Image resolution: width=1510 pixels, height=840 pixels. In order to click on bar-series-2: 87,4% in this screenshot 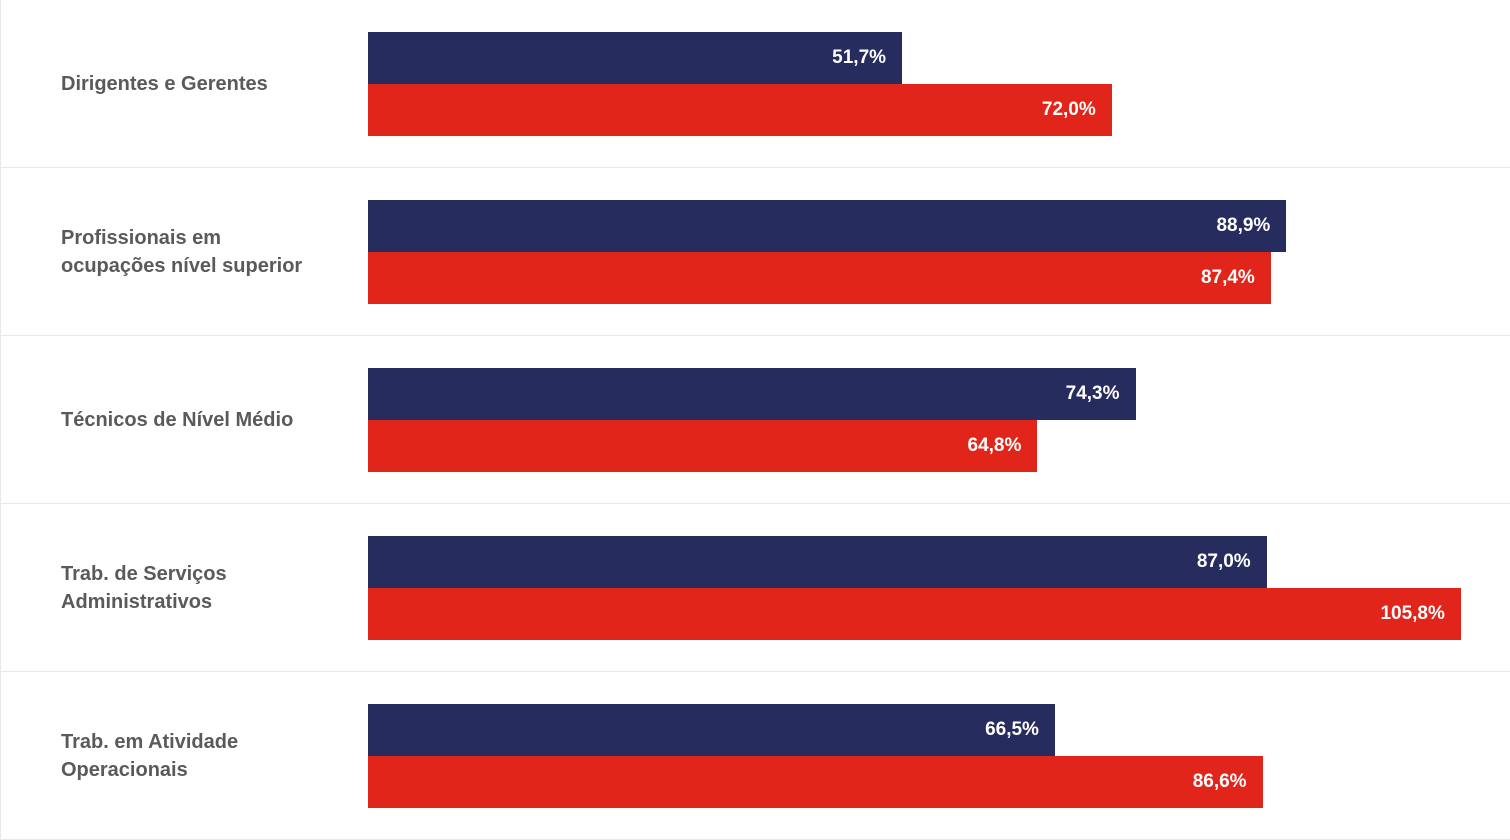, I will do `click(819, 278)`.